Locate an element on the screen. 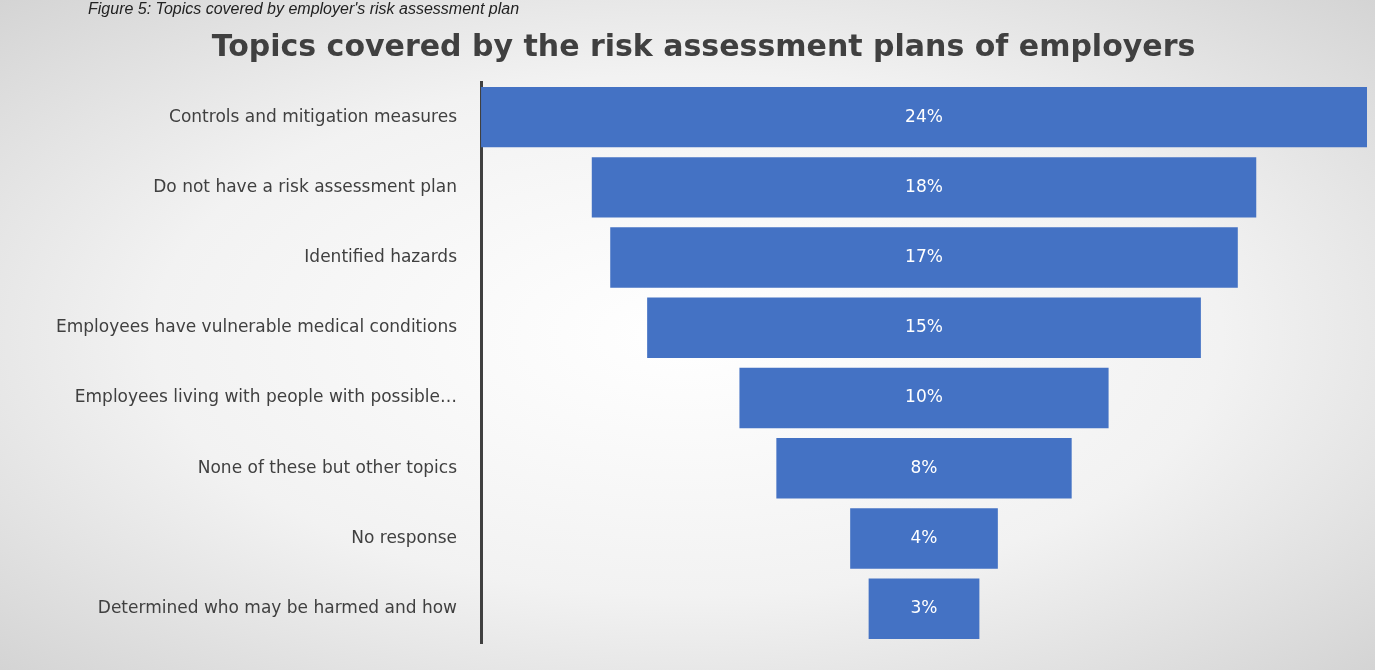 The width and height of the screenshot is (1375, 670). caption: Figure 5: Topics covered by employer's risk assessment plan is located at coordinates (304, 9).